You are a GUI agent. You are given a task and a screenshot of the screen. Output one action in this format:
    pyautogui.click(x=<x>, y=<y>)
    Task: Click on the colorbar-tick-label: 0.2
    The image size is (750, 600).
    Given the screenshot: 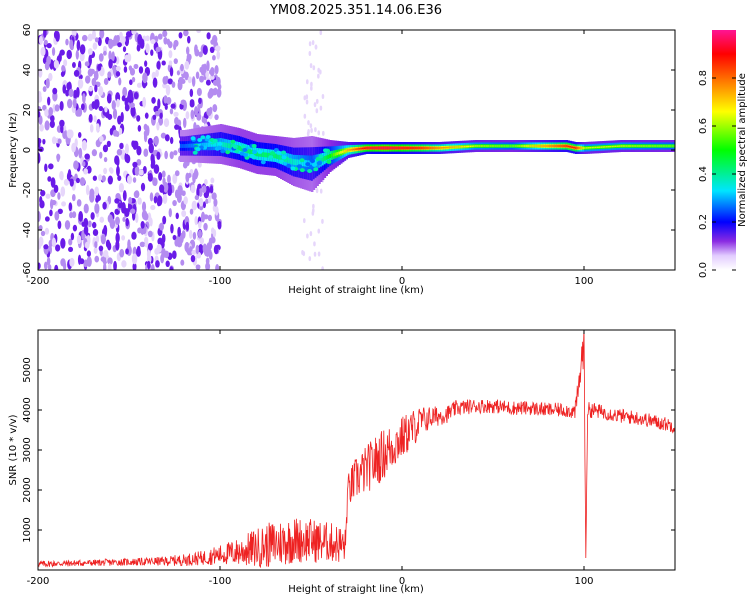 What is the action you would take?
    pyautogui.click(x=703, y=222)
    